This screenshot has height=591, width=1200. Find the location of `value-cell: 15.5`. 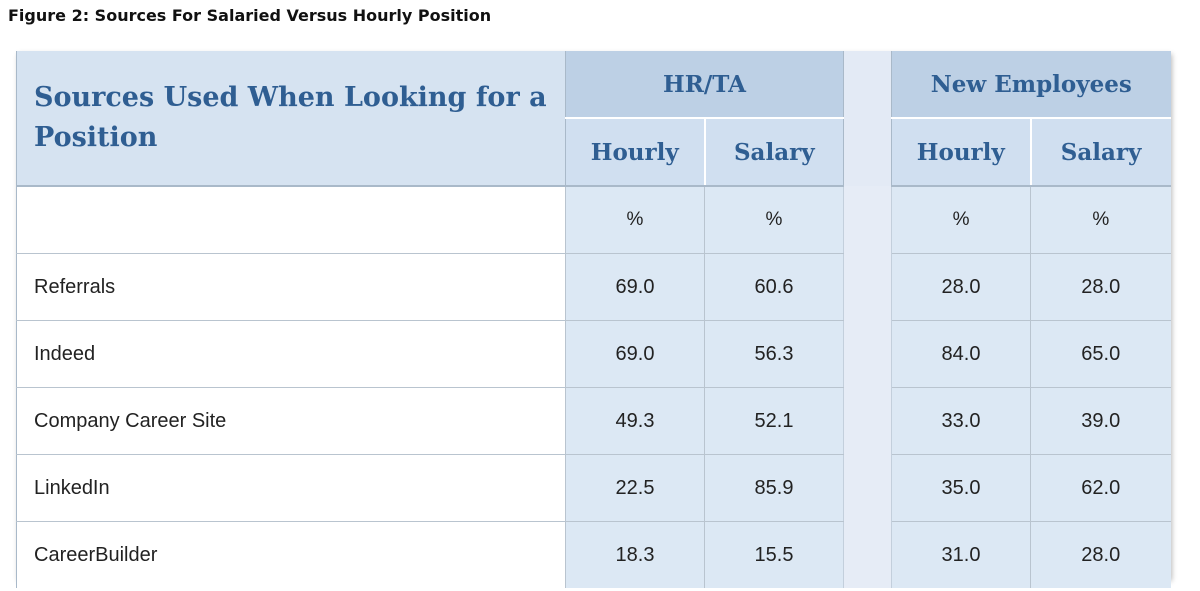

value-cell: 15.5 is located at coordinates (774, 554).